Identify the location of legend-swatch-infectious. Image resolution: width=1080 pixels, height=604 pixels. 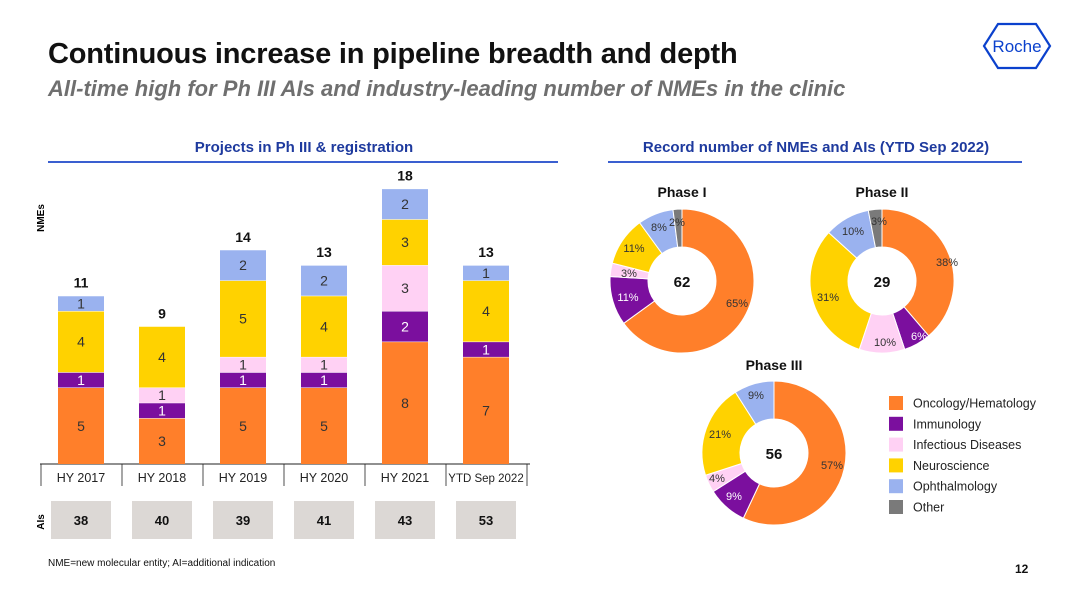
(896, 444).